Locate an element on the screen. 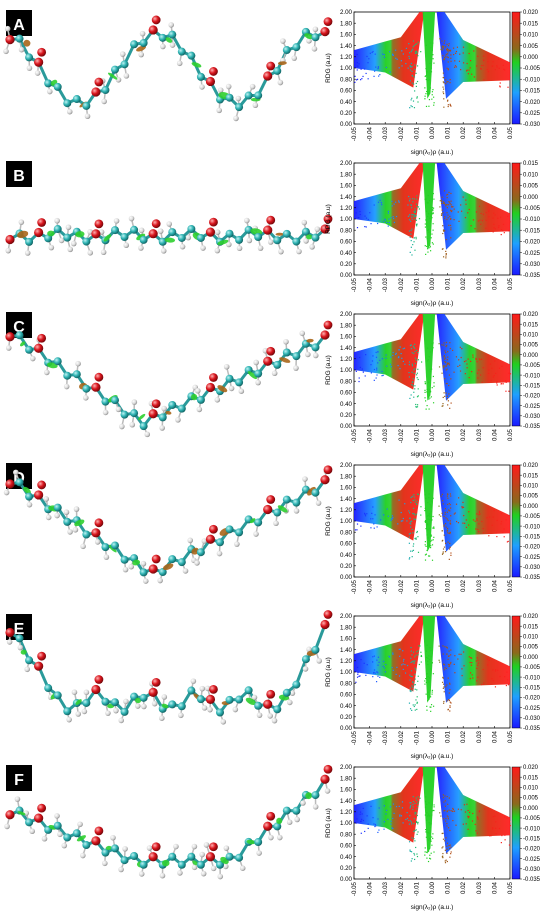 This screenshot has width=550, height=917. x-axis-label: sign(λ₂)ρ (a.u.) is located at coordinates (432, 756).